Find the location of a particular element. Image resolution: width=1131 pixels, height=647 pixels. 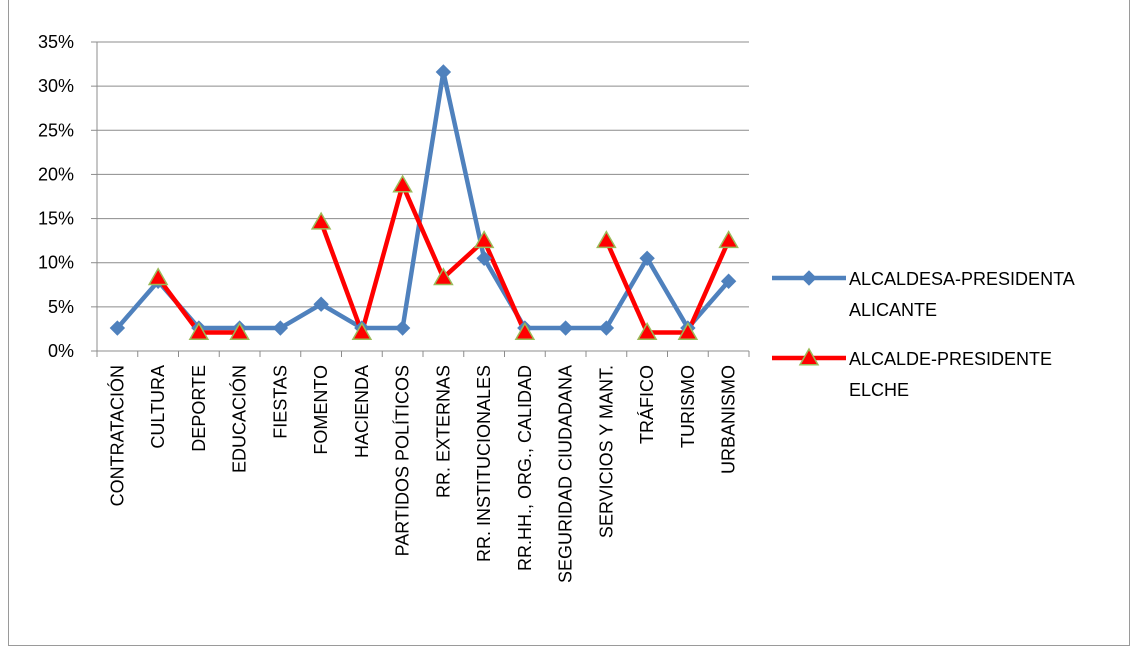

x-tick-label: FOMENTO is located at coordinates (321, 410).